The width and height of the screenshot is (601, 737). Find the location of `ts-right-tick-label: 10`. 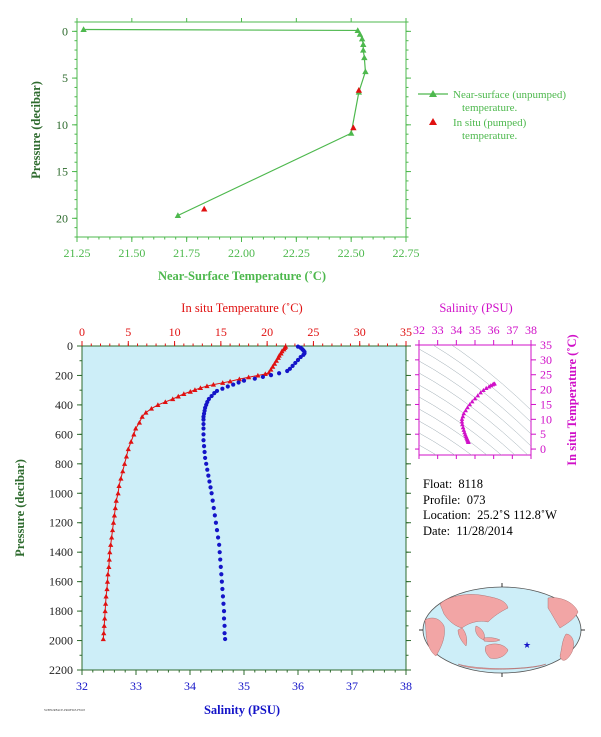

ts-right-tick-label: 10 is located at coordinates (546, 419).